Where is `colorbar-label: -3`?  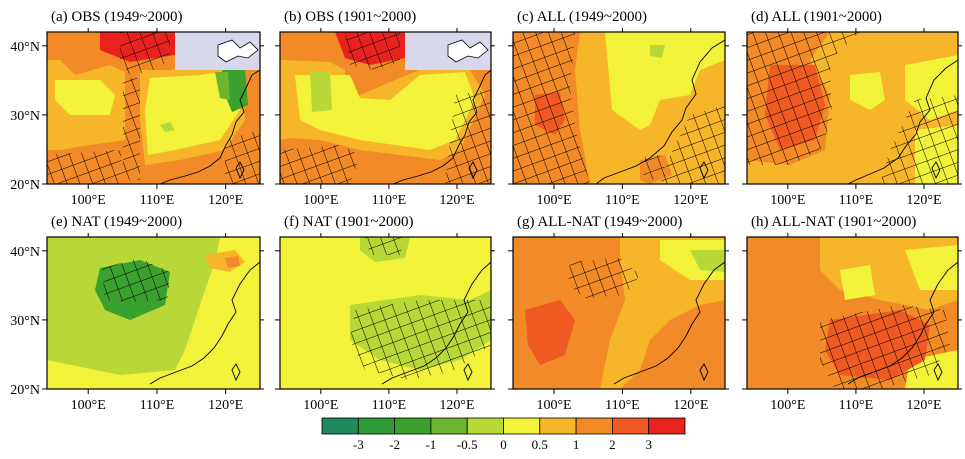
colorbar-label: -3 is located at coordinates (358, 444).